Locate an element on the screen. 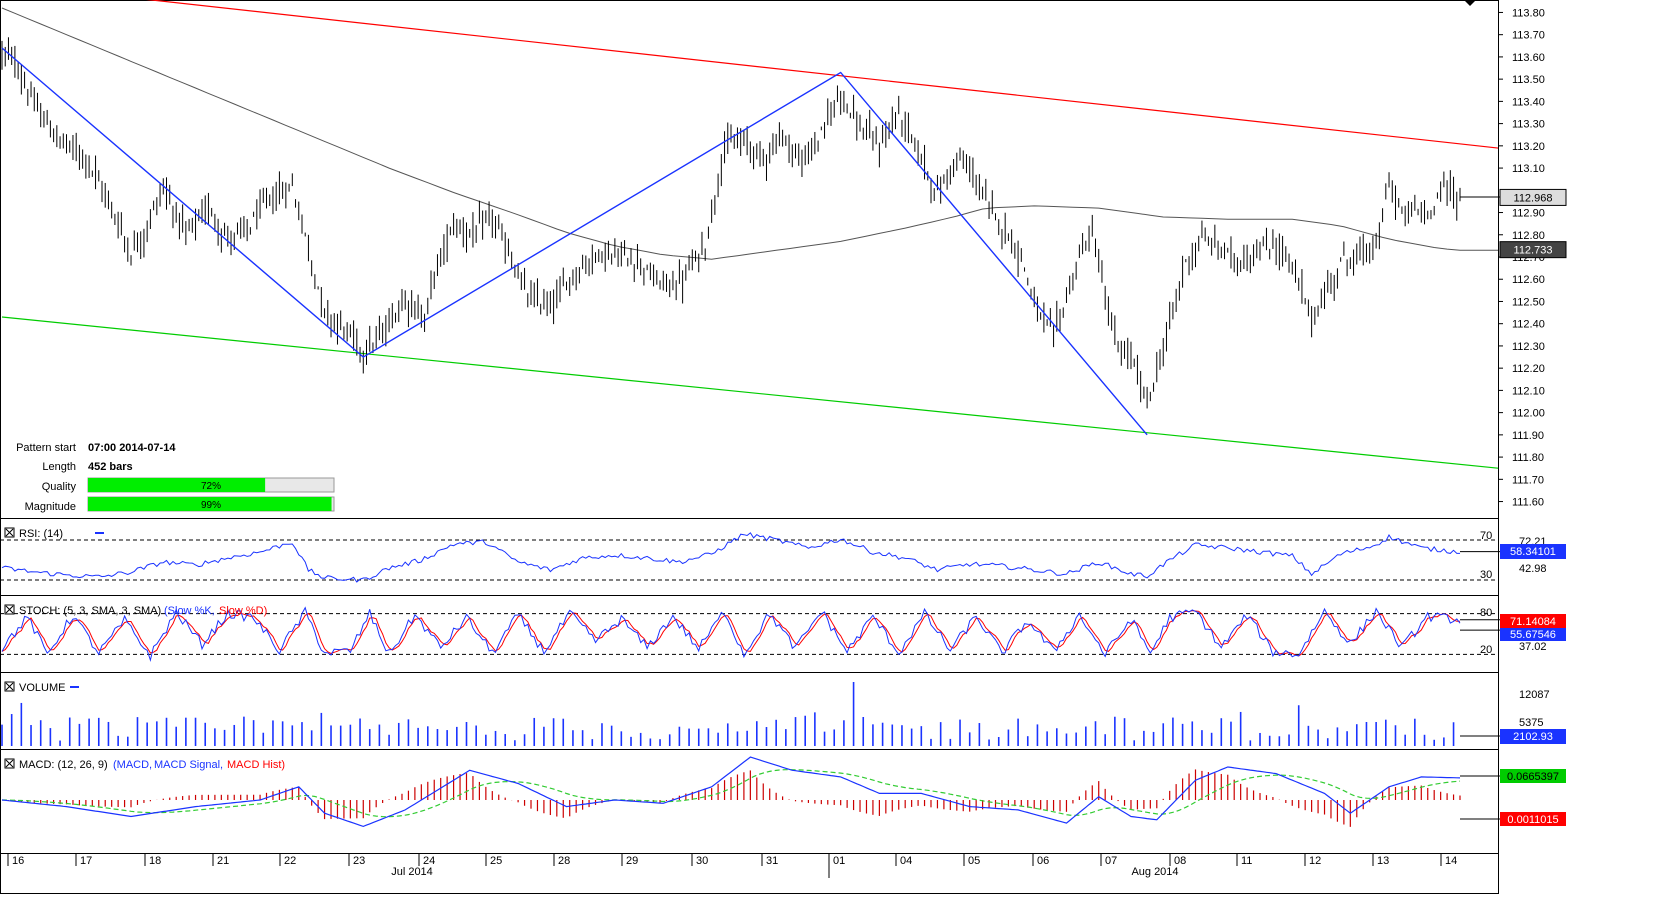  rsi-pane-frame is located at coordinates (749, 557).